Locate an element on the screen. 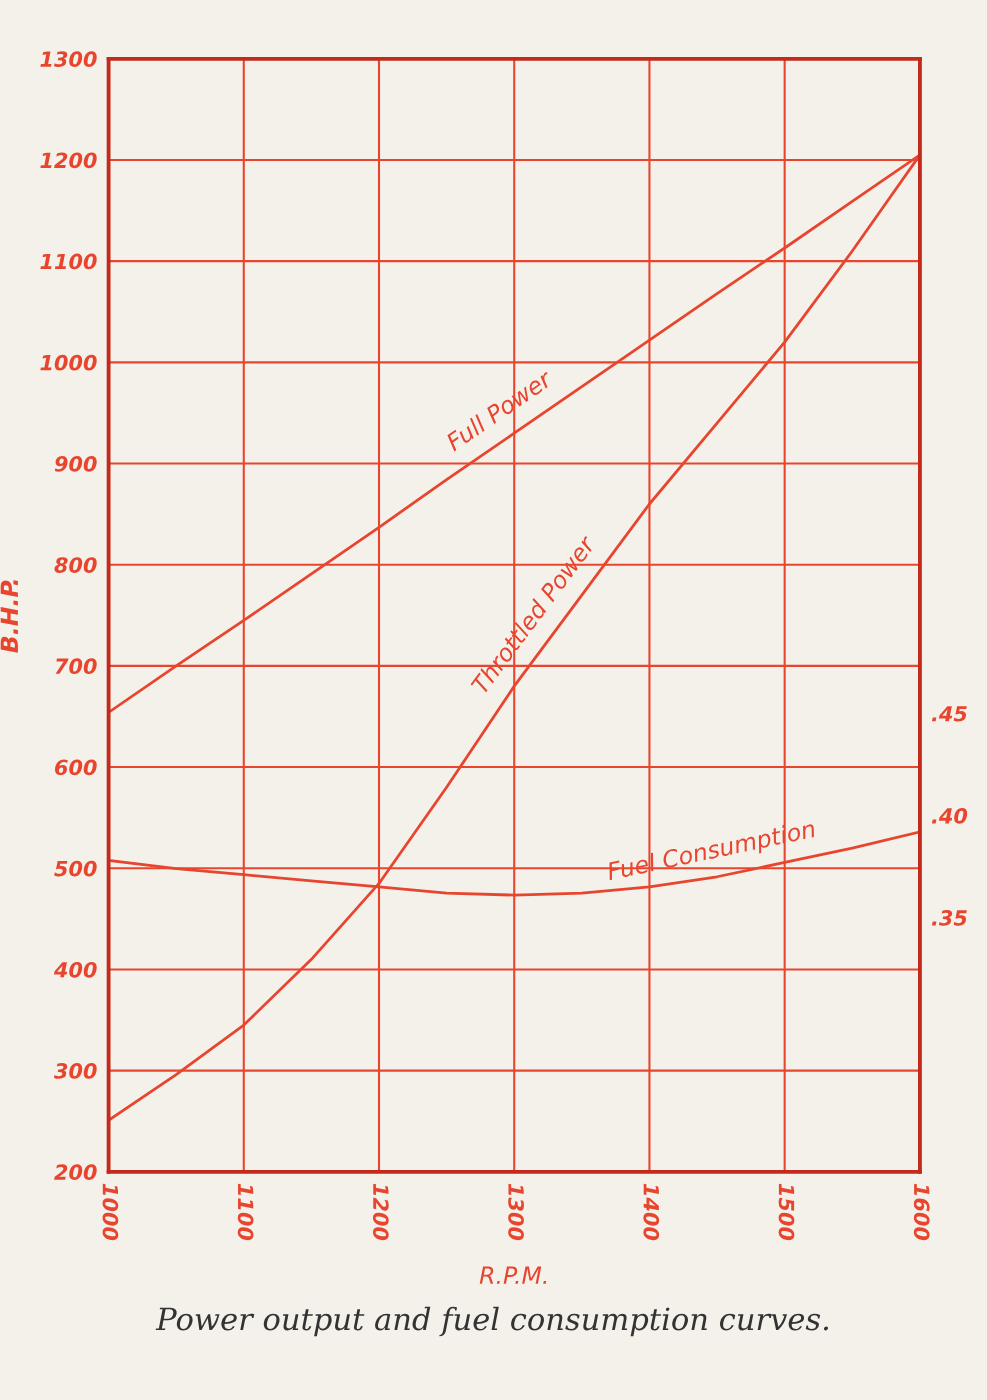  y-tick-label: 1100 is located at coordinates (68, 261).